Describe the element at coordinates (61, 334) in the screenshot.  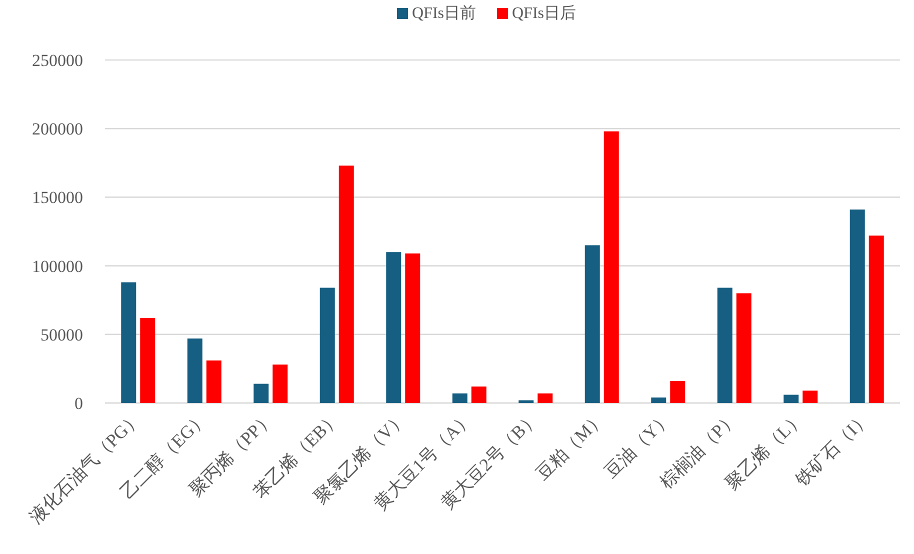
I see `y-tick-label: 50000` at that location.